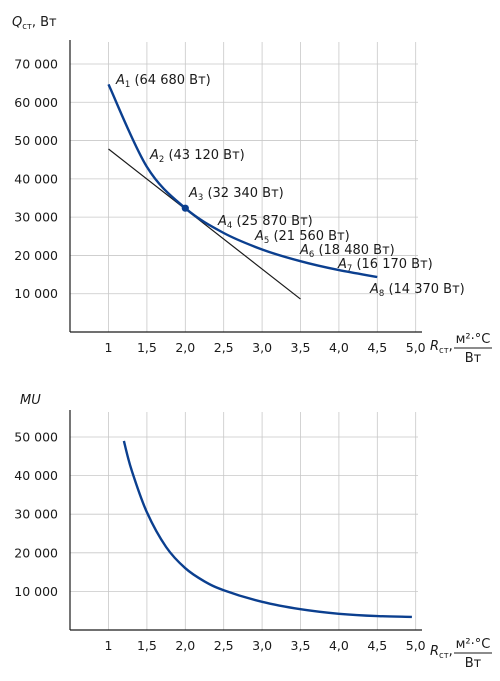 The height and width of the screenshot is (681, 500). Describe the element at coordinates (127, 85) in the screenshot. I see `point-label-index: 1` at that location.